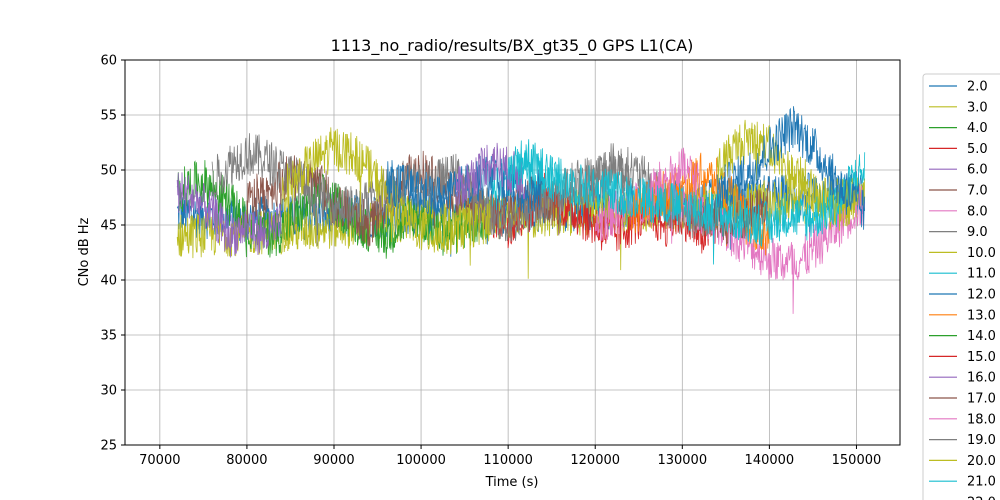 The width and height of the screenshot is (1000, 500). What do you see at coordinates (977, 211) in the screenshot?
I see `legend-entry: 8.0` at bounding box center [977, 211].